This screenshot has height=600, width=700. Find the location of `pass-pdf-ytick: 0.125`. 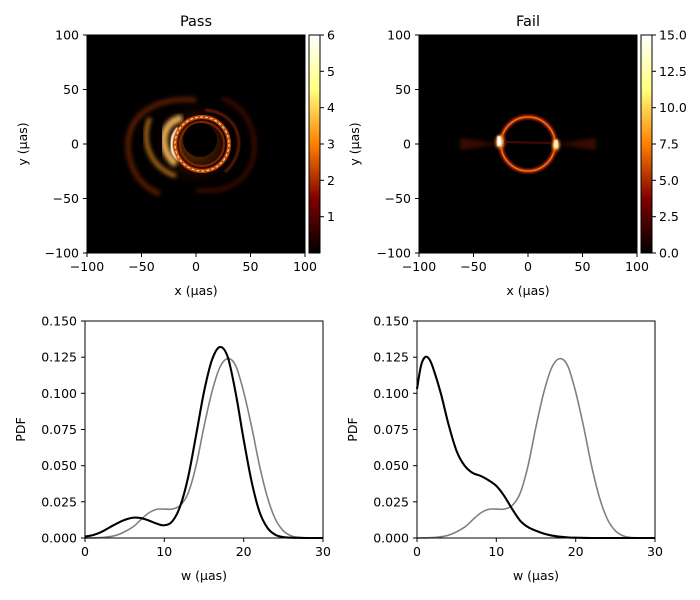

pass-pdf-ytick: 0.125 is located at coordinates (59, 357).